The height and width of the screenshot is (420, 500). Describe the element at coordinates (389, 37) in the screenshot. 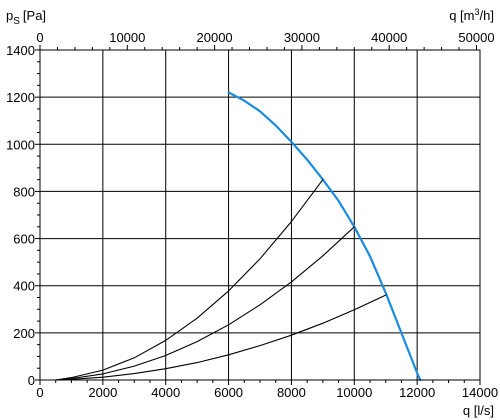

I see `x2-tick-label: 40000` at that location.